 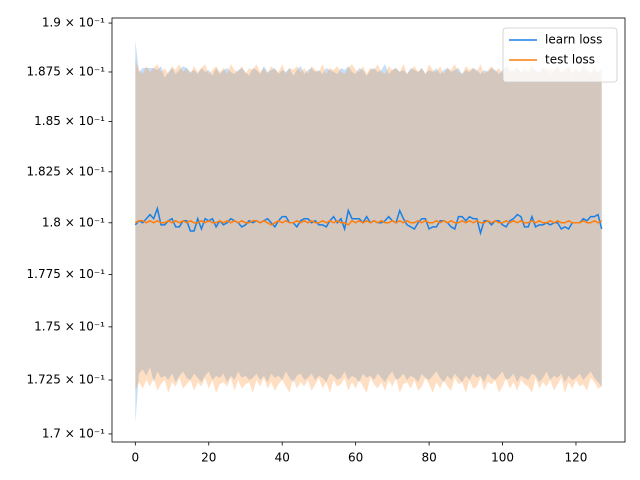 What do you see at coordinates (573, 40) in the screenshot?
I see `legend-label: learn loss` at bounding box center [573, 40].